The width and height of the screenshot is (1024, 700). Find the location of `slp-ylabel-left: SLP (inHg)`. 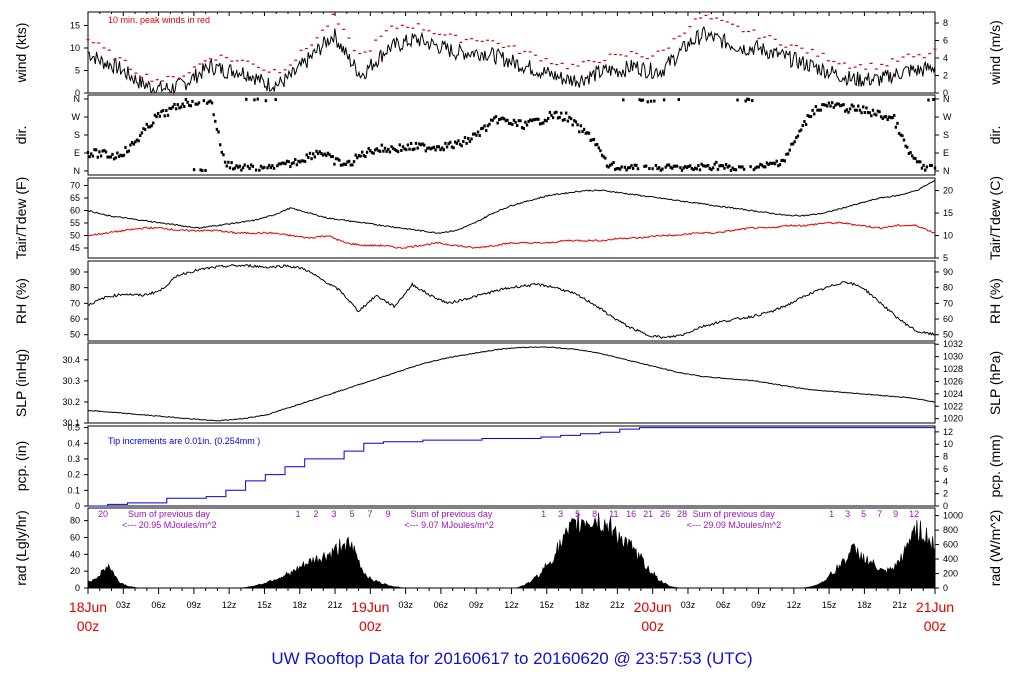

slp-ylabel-left: SLP (inHg) is located at coordinates (21, 383).